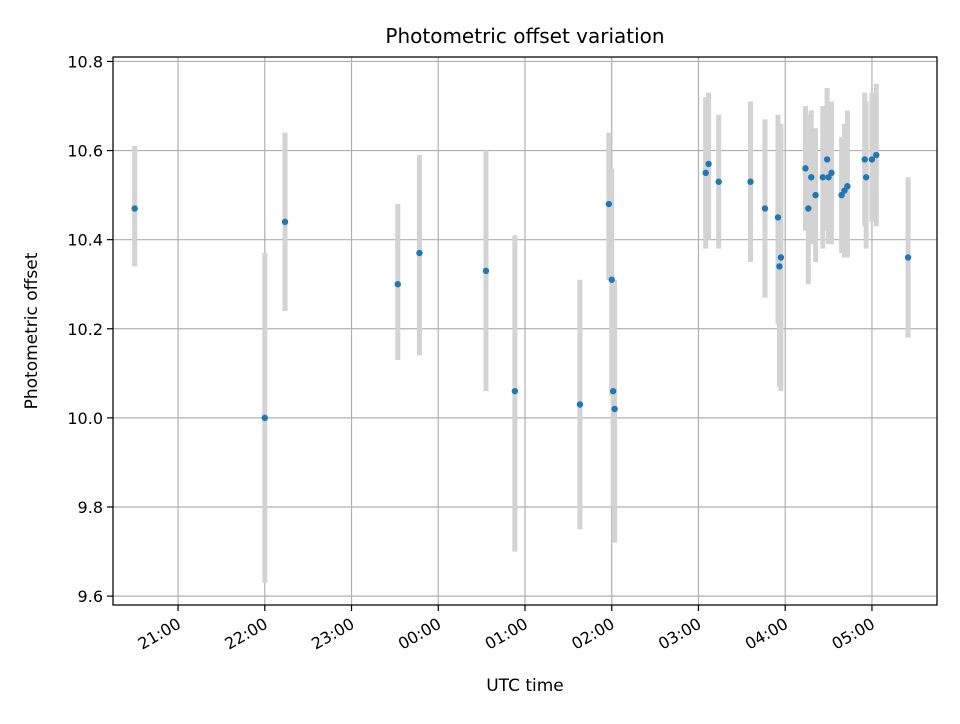 This screenshot has width=960, height=724. I want to click on x-tick-label: 03:00, so click(679, 634).